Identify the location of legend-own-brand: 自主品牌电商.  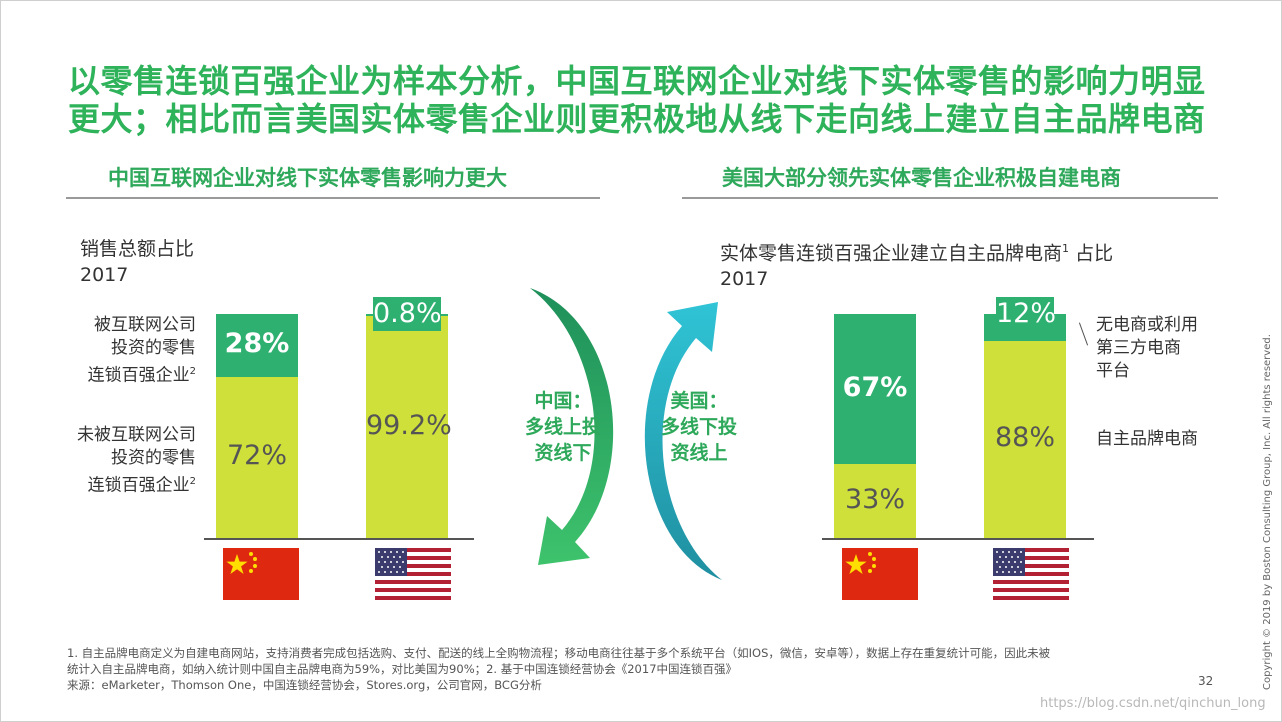
(1147, 439).